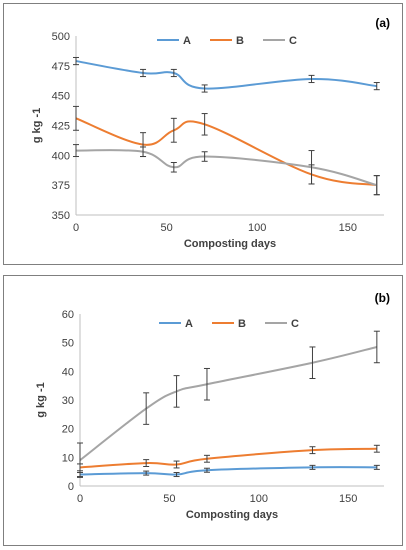 The height and width of the screenshot is (550, 406). I want to click on chart1-series-line-a, so click(228, 471).